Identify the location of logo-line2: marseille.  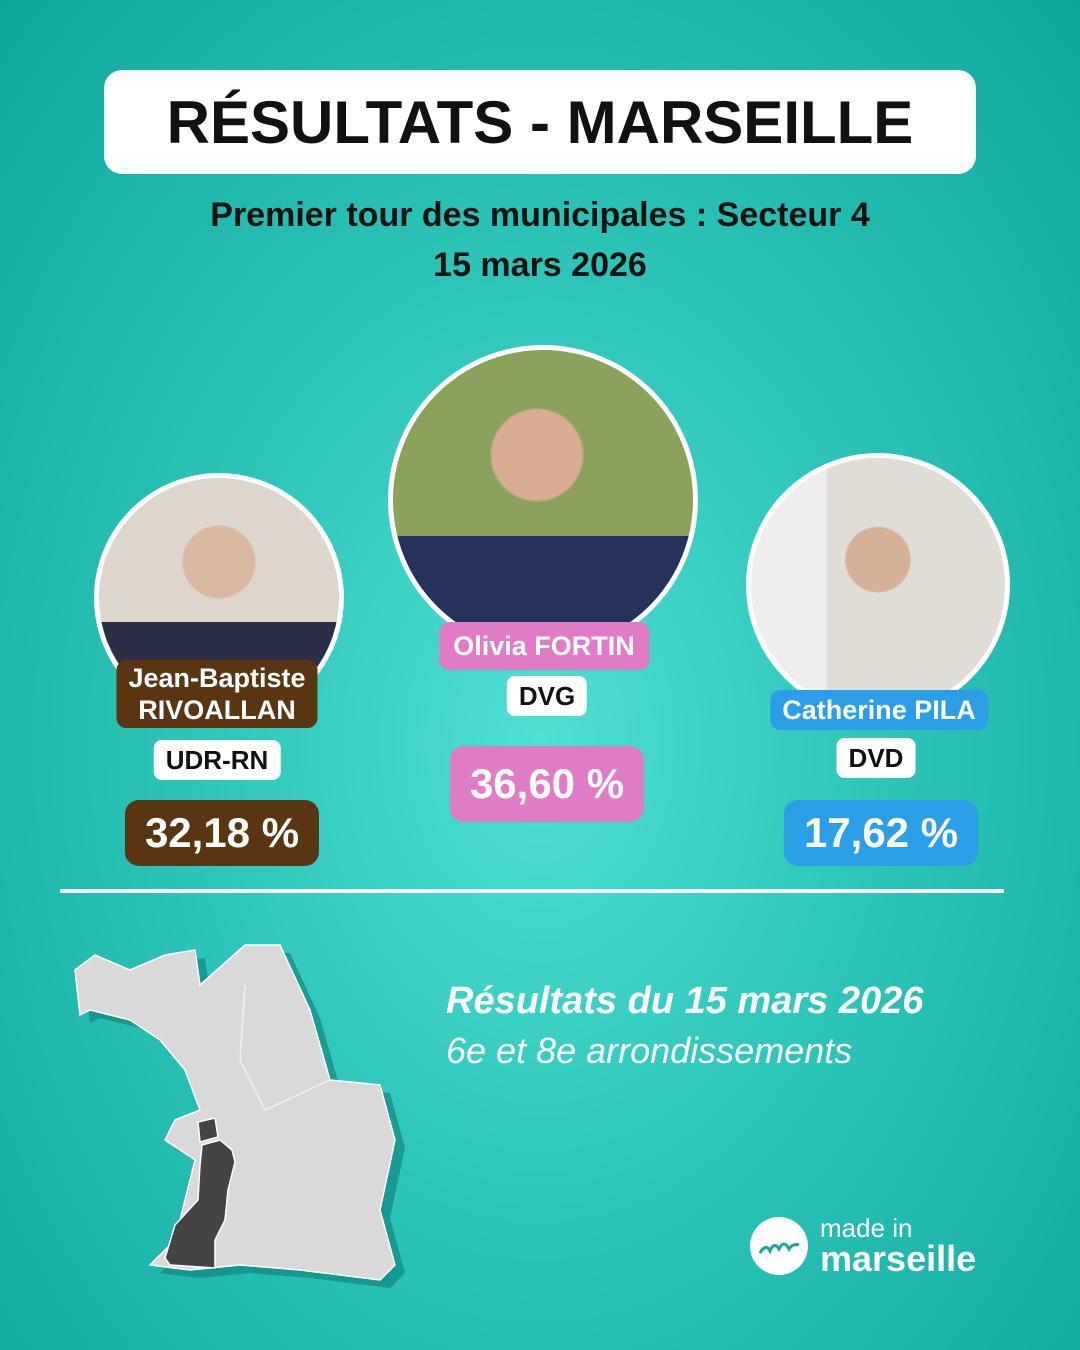
(898, 1258).